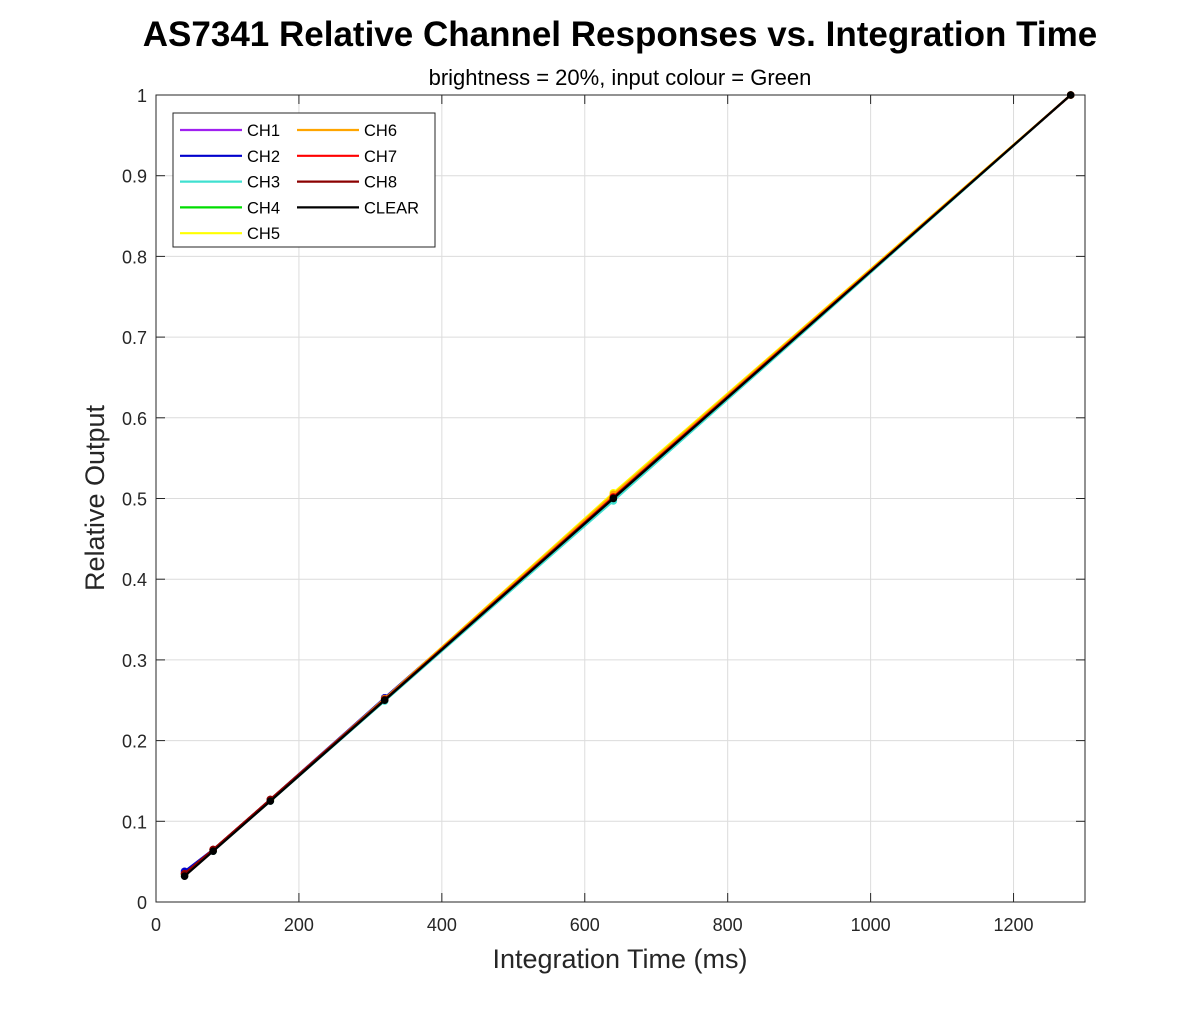 Image resolution: width=1200 pixels, height=1013 pixels. What do you see at coordinates (156, 925) in the screenshot?
I see `x-tick-label: 0` at bounding box center [156, 925].